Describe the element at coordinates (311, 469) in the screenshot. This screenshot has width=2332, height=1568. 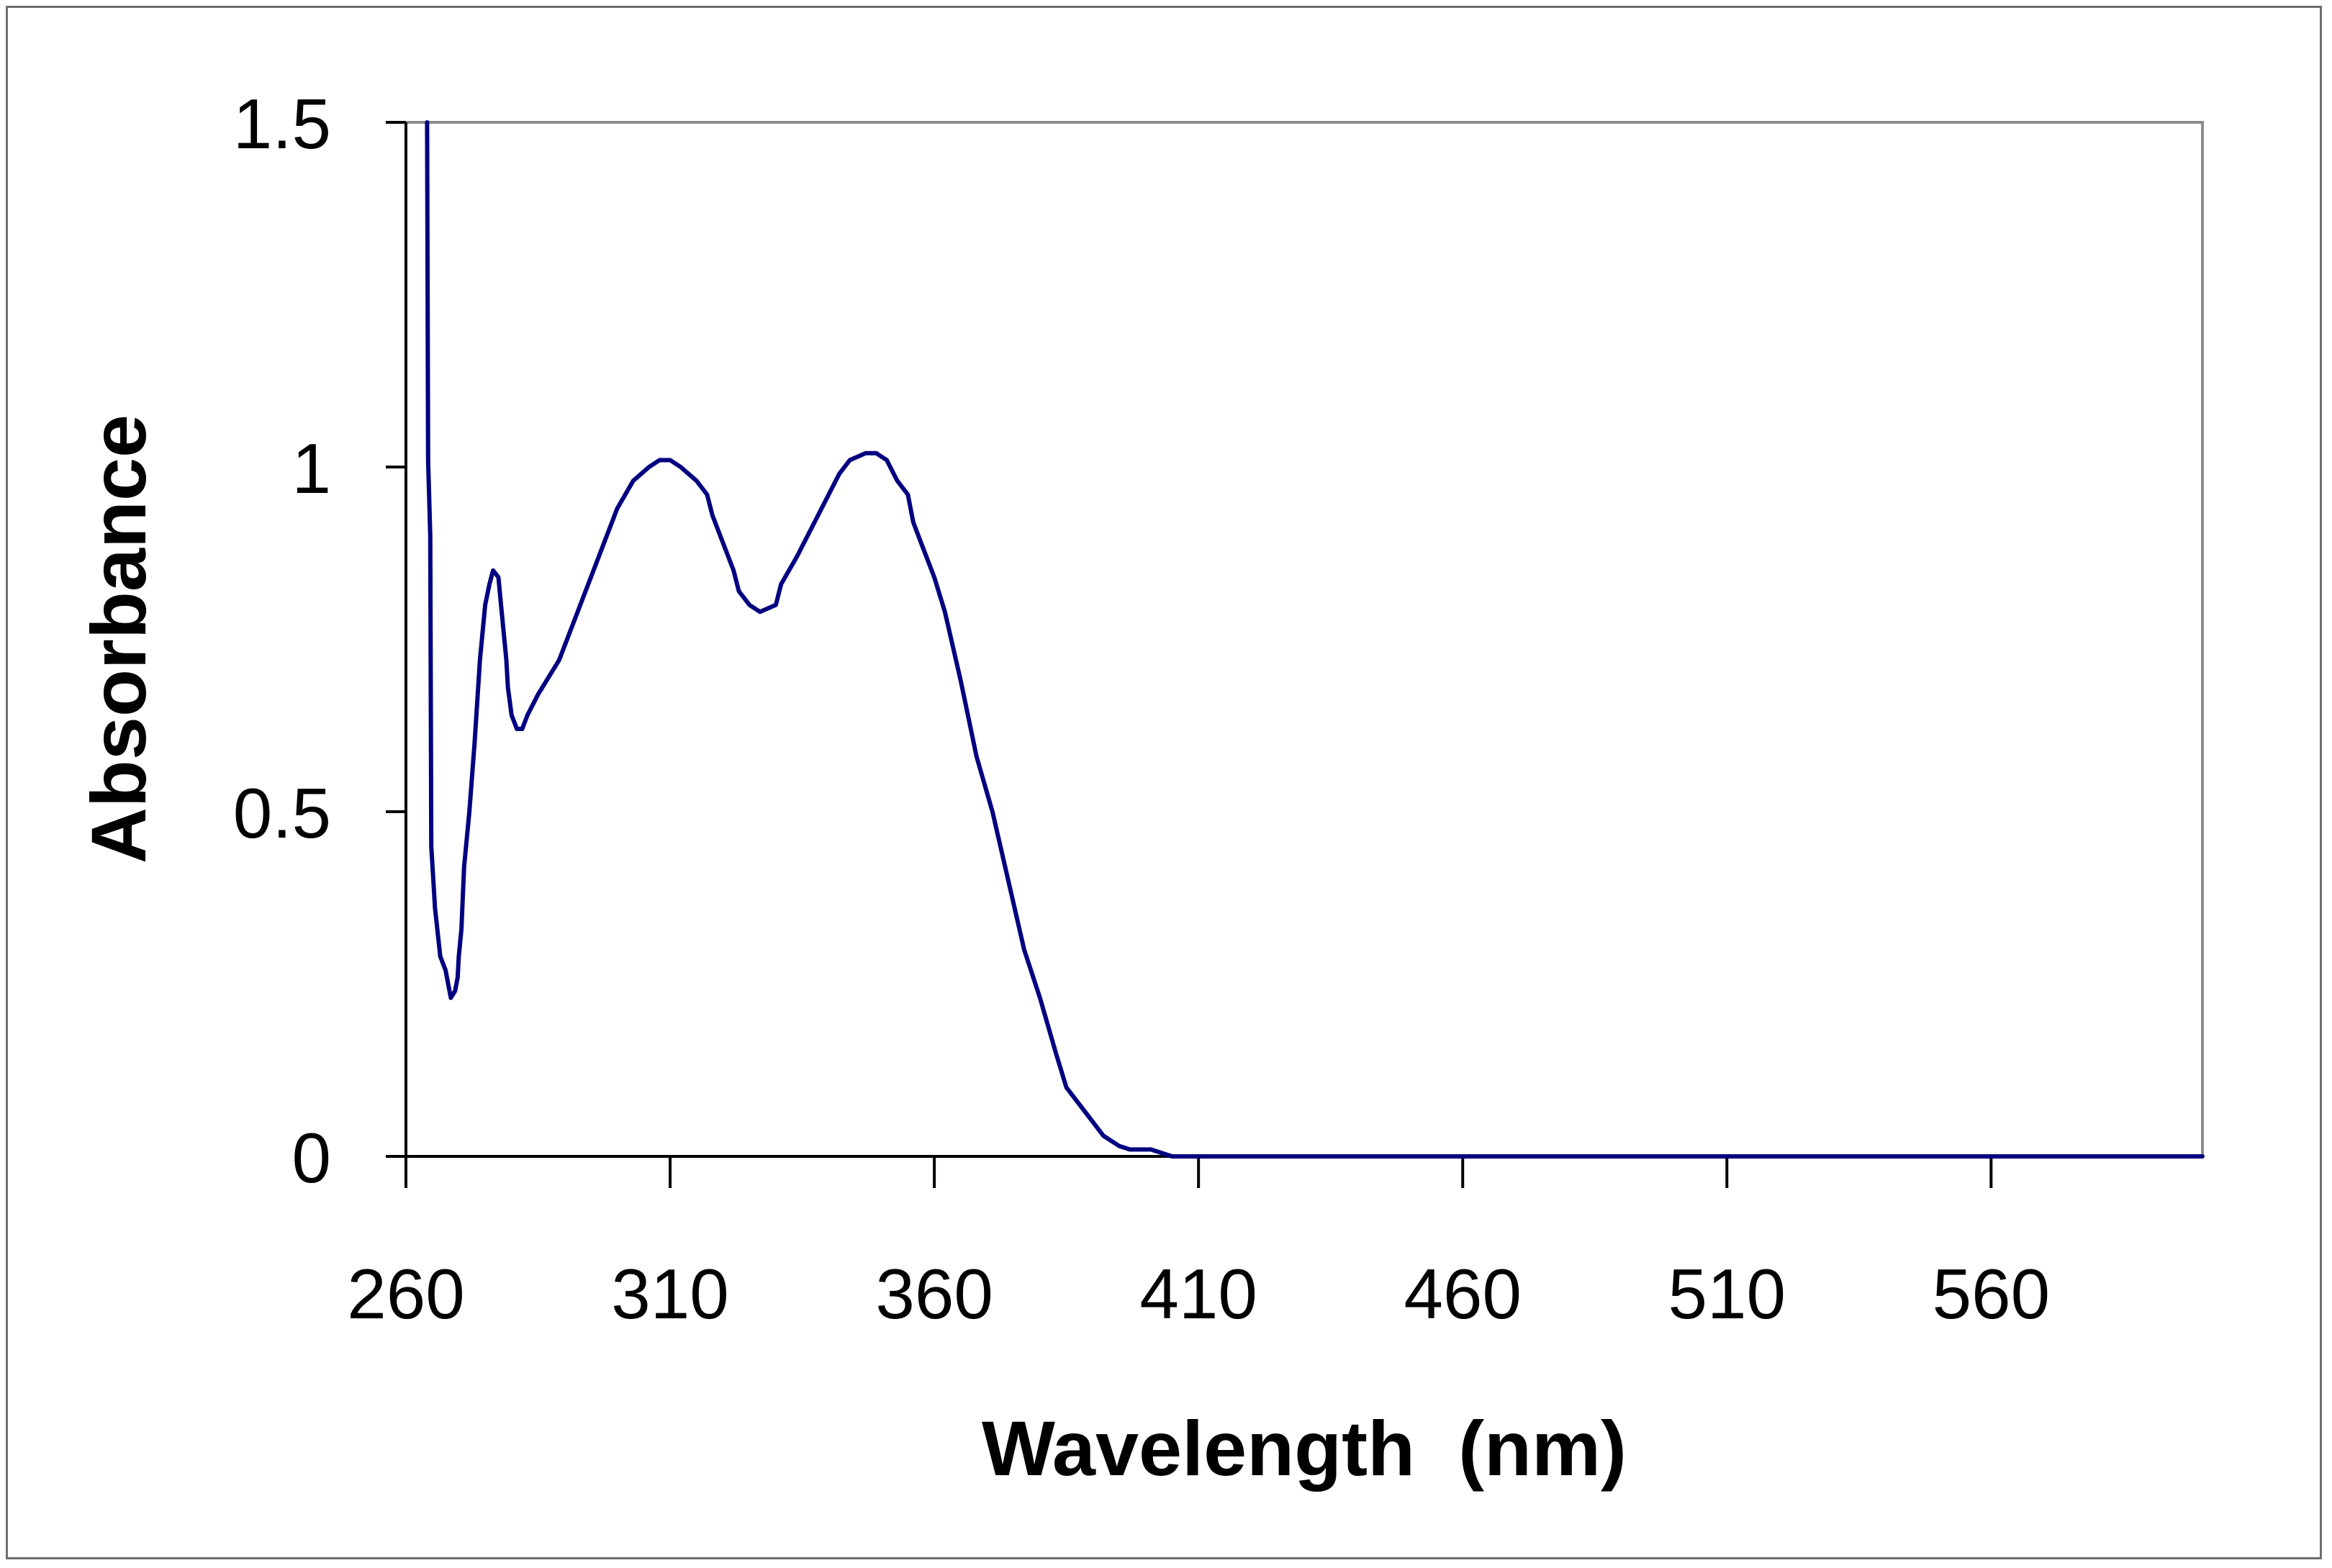
I see `y-tick-label: 1` at that location.